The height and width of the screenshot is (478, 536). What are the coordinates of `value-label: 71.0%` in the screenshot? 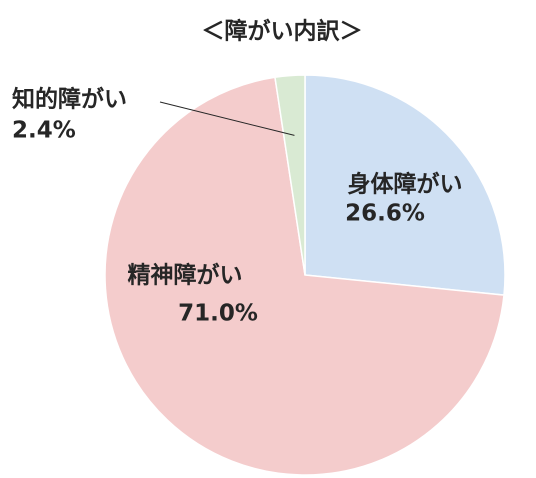 It's located at (218, 314).